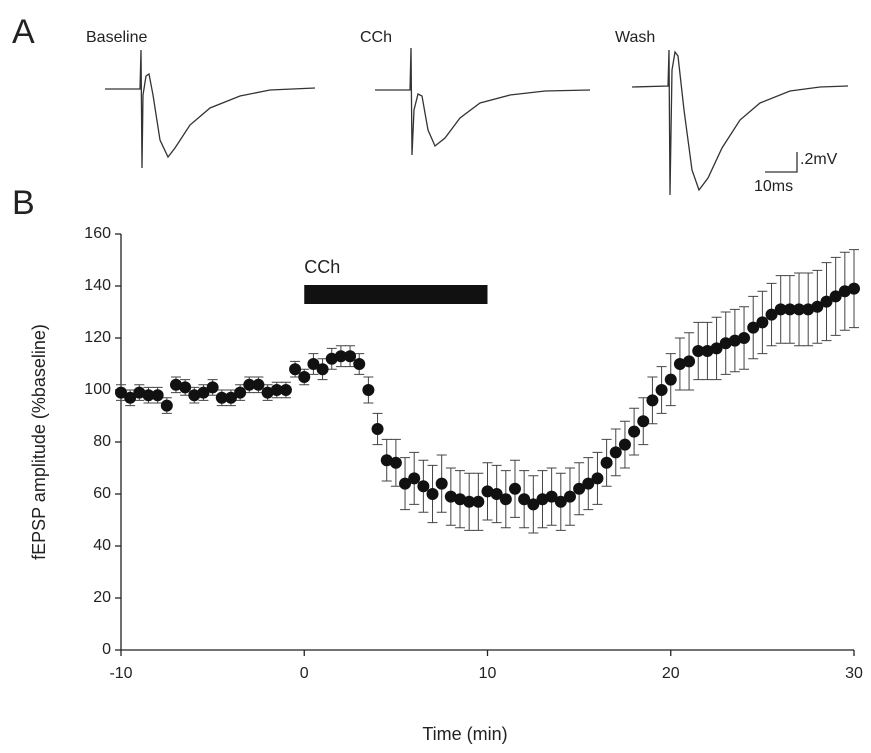  Describe the element at coordinates (854, 673) in the screenshot. I see `x-tick-label: 30` at that location.